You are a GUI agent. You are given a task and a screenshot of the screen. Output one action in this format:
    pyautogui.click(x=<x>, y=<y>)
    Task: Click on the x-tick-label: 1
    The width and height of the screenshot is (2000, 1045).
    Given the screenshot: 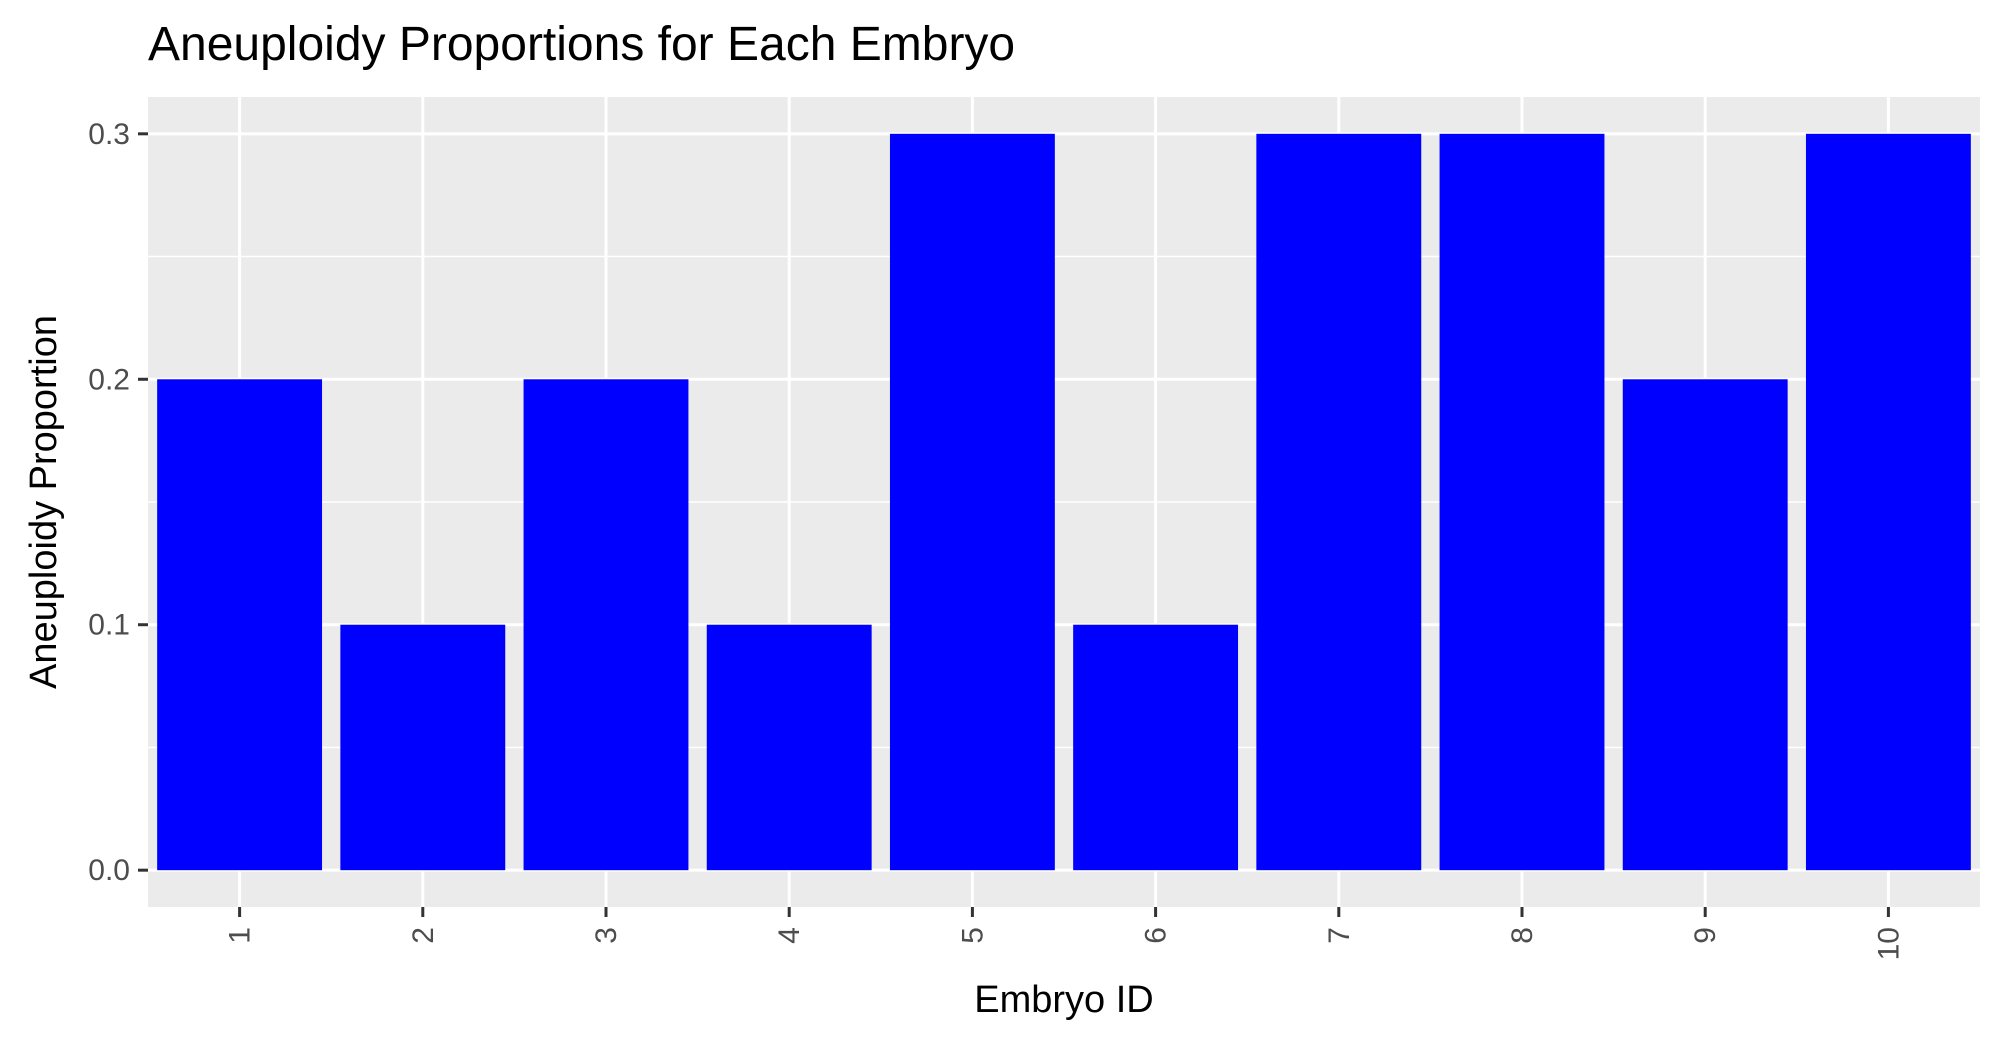 What is the action you would take?
    pyautogui.click(x=240, y=935)
    